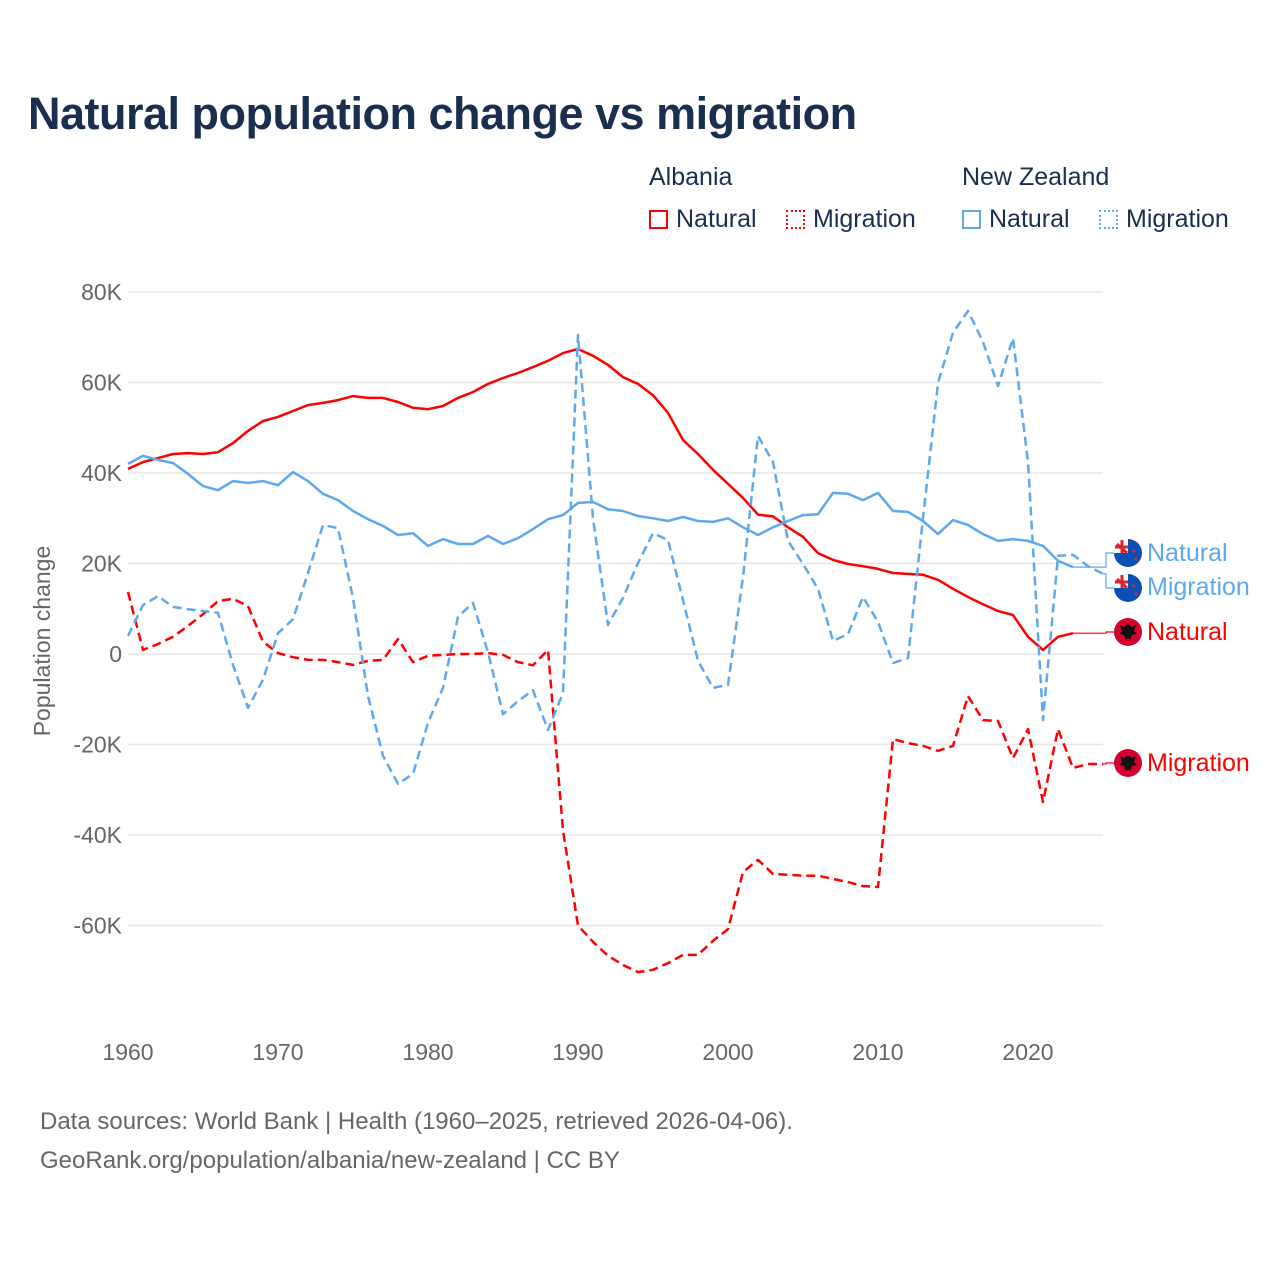  Describe the element at coordinates (102, 383) in the screenshot. I see `y-tick-label: 60K` at that location.